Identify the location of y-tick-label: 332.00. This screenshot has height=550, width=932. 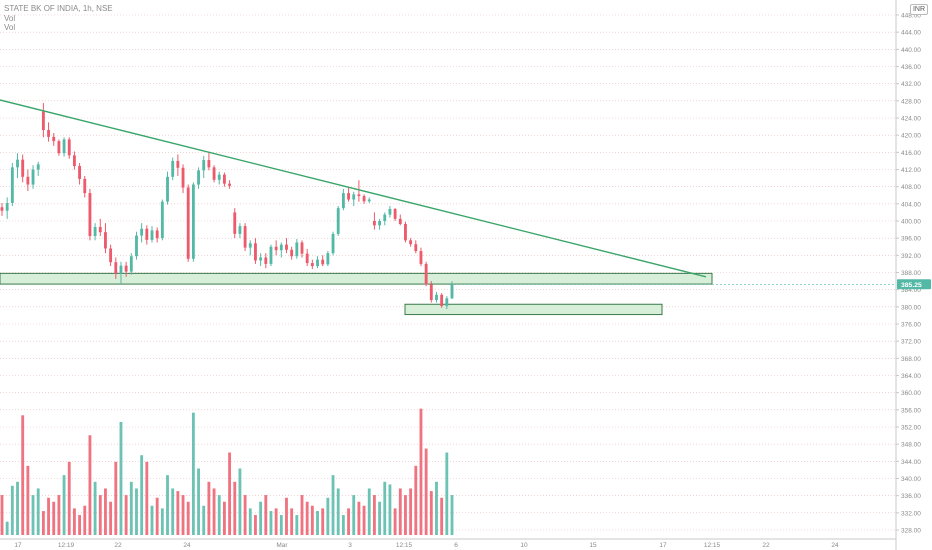
(911, 513).